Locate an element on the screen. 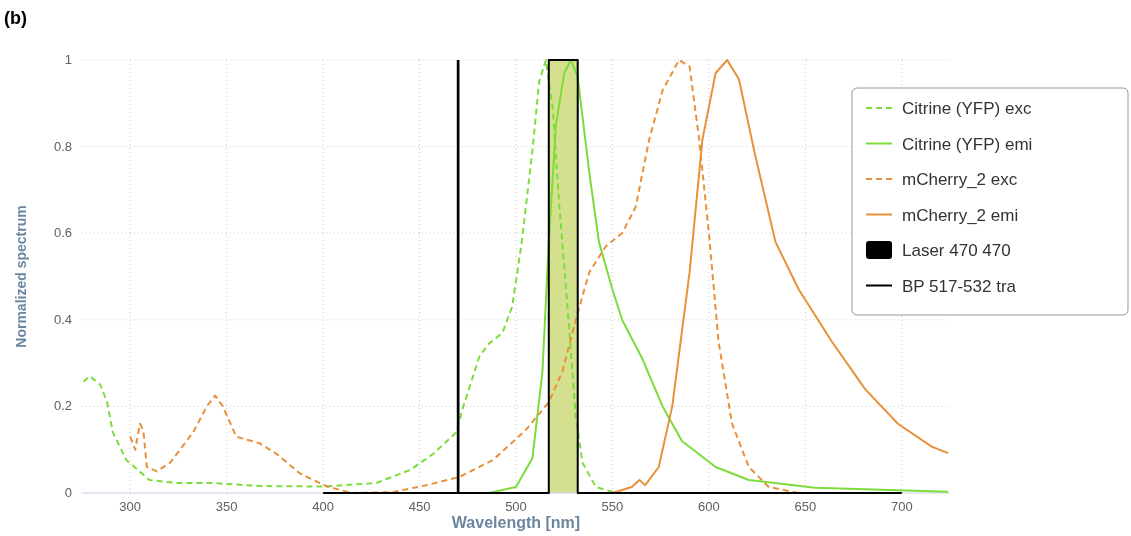 This screenshot has width=1131, height=536. x-tick-label: 600 is located at coordinates (709, 506).